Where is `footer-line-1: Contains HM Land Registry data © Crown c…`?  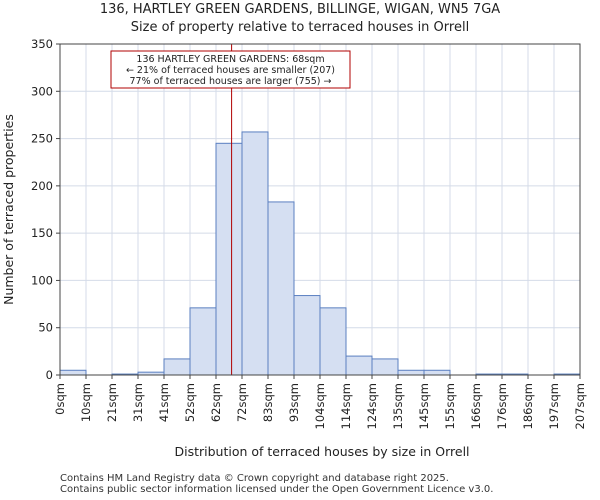
footer-line-1: Contains HM Land Registry data © Crown c… is located at coordinates (254, 478).